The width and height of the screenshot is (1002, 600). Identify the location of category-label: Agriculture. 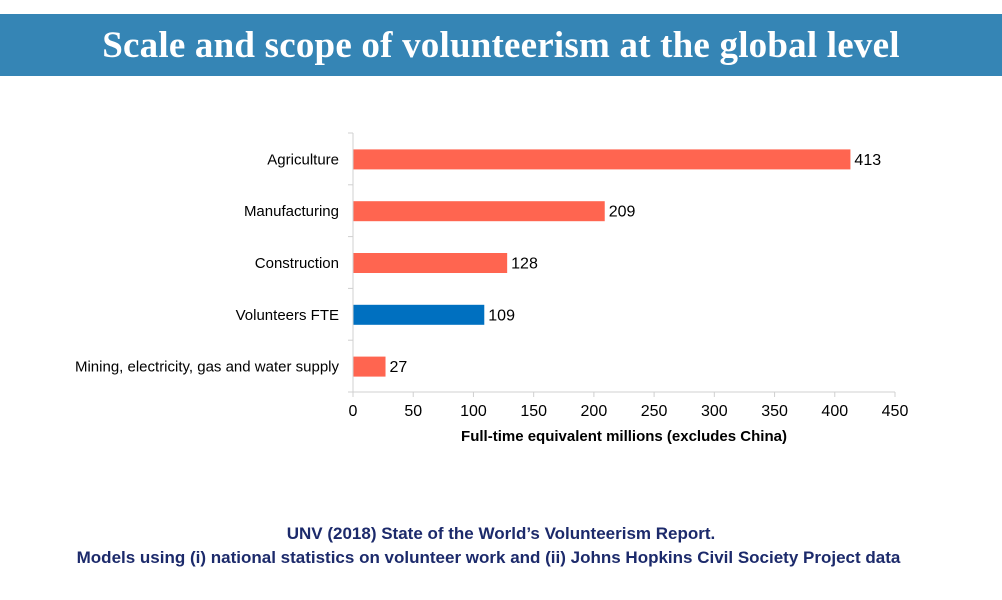
(303, 159).